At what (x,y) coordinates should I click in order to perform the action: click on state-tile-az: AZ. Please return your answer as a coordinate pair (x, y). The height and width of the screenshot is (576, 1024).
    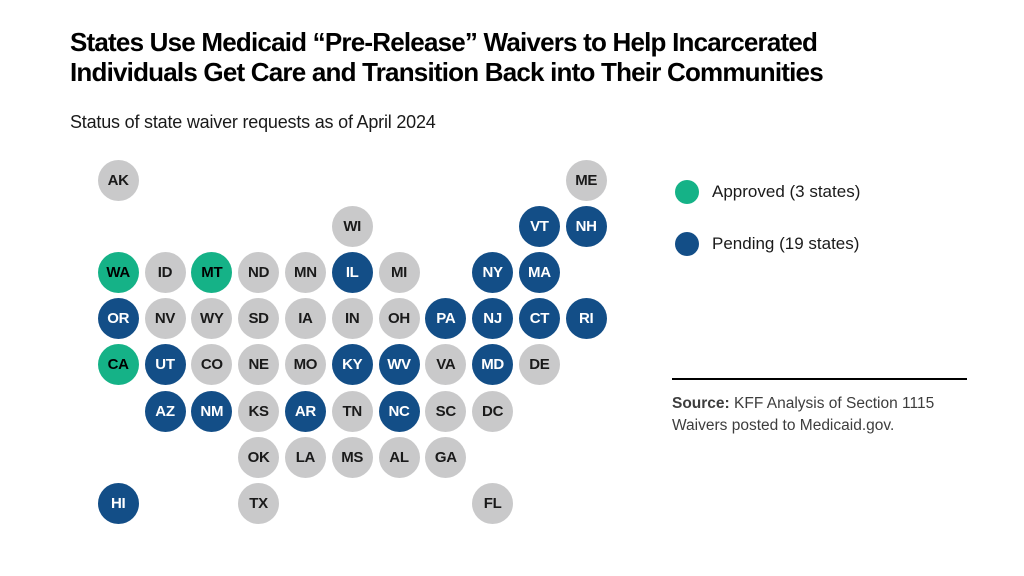
    Looking at the image, I should click on (165, 411).